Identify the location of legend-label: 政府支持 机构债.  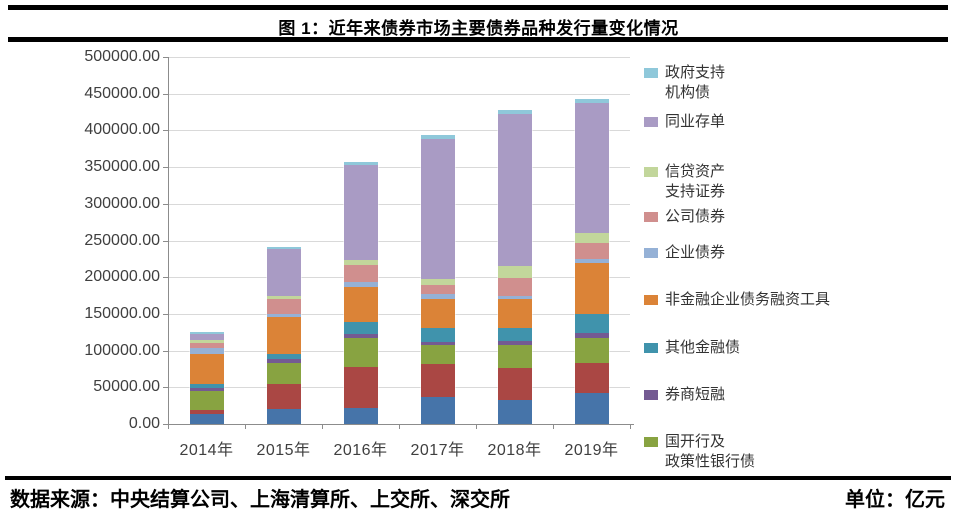
(695, 82).